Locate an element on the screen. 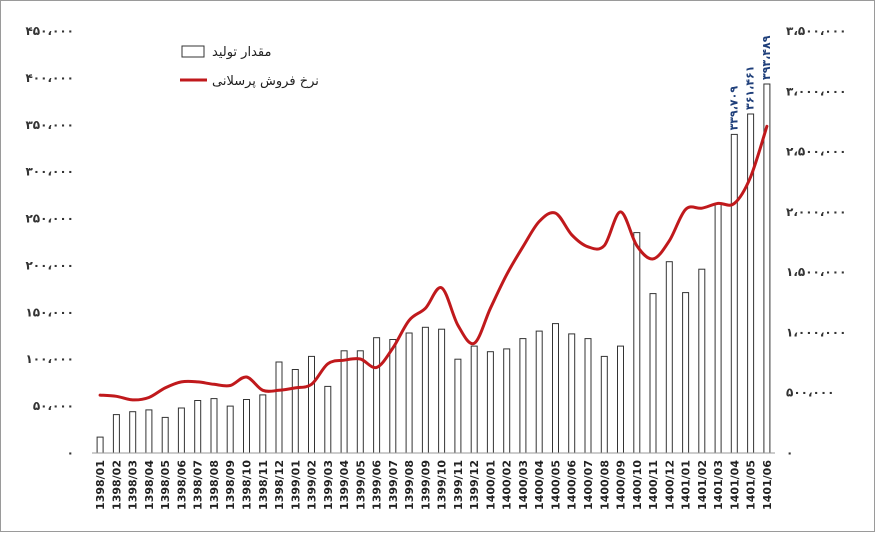 This screenshot has height=534, width=877. y-tick-label: ۵۰،۰۰۰ is located at coordinates (53, 406).